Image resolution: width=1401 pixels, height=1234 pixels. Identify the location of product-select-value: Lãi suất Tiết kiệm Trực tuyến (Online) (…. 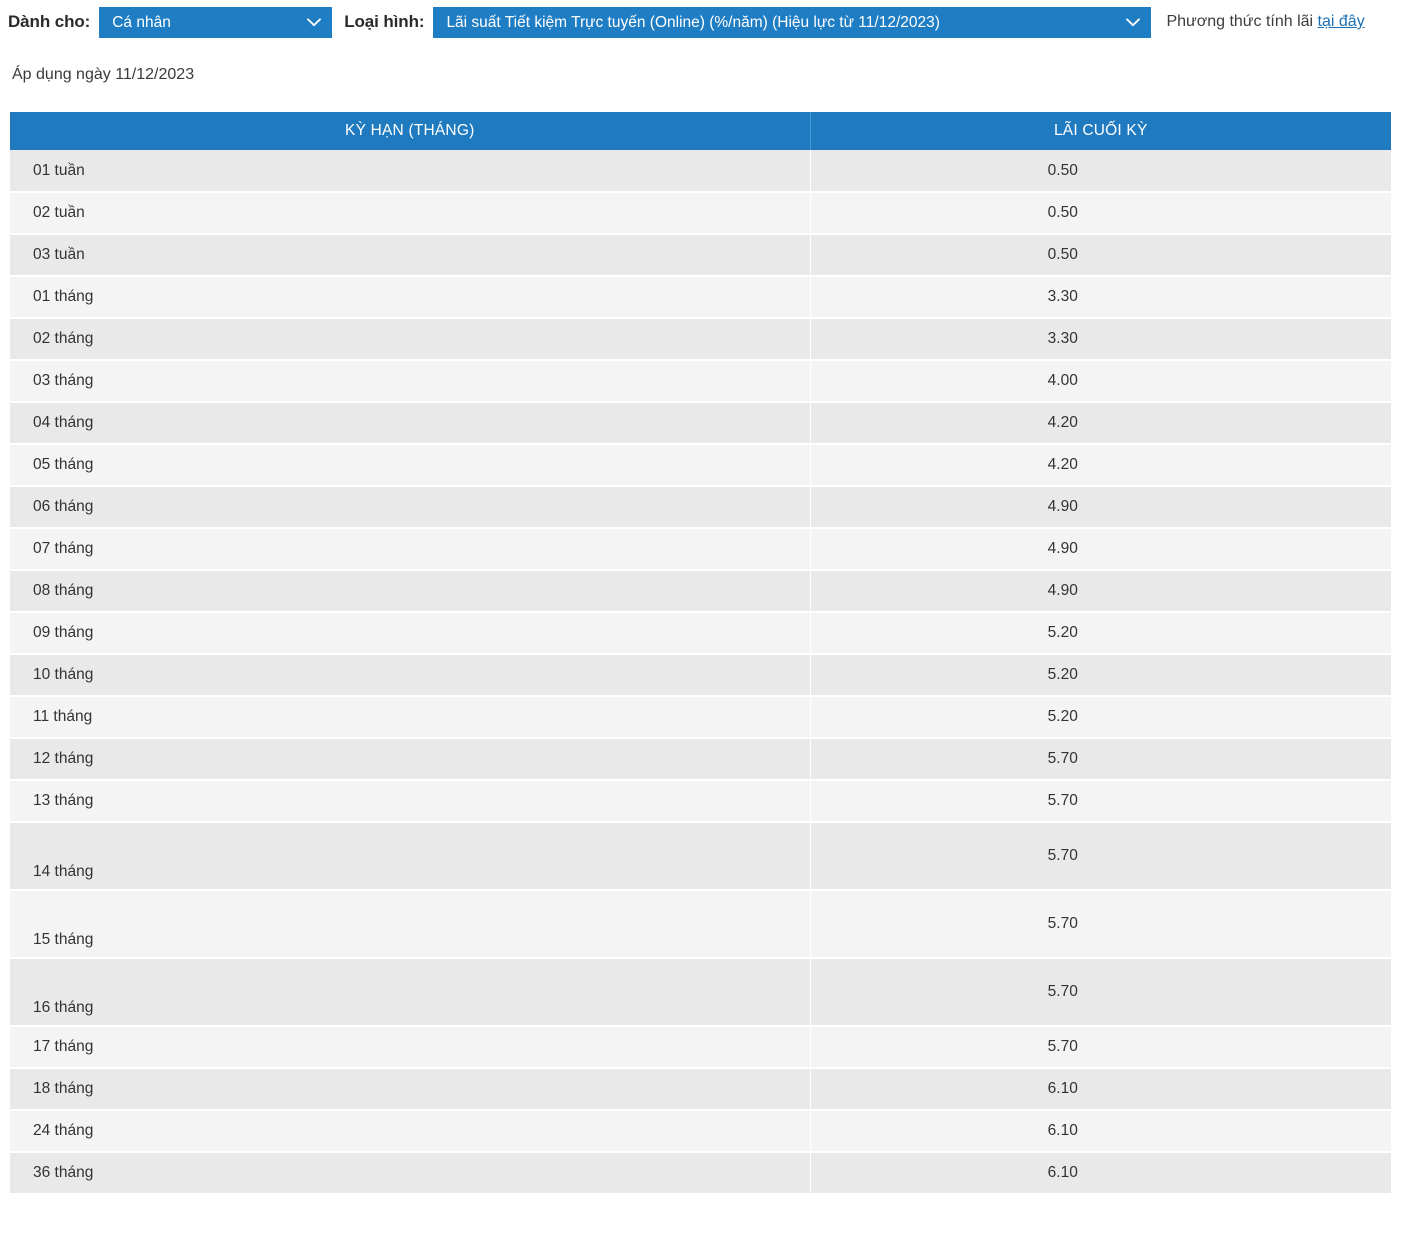
(693, 22).